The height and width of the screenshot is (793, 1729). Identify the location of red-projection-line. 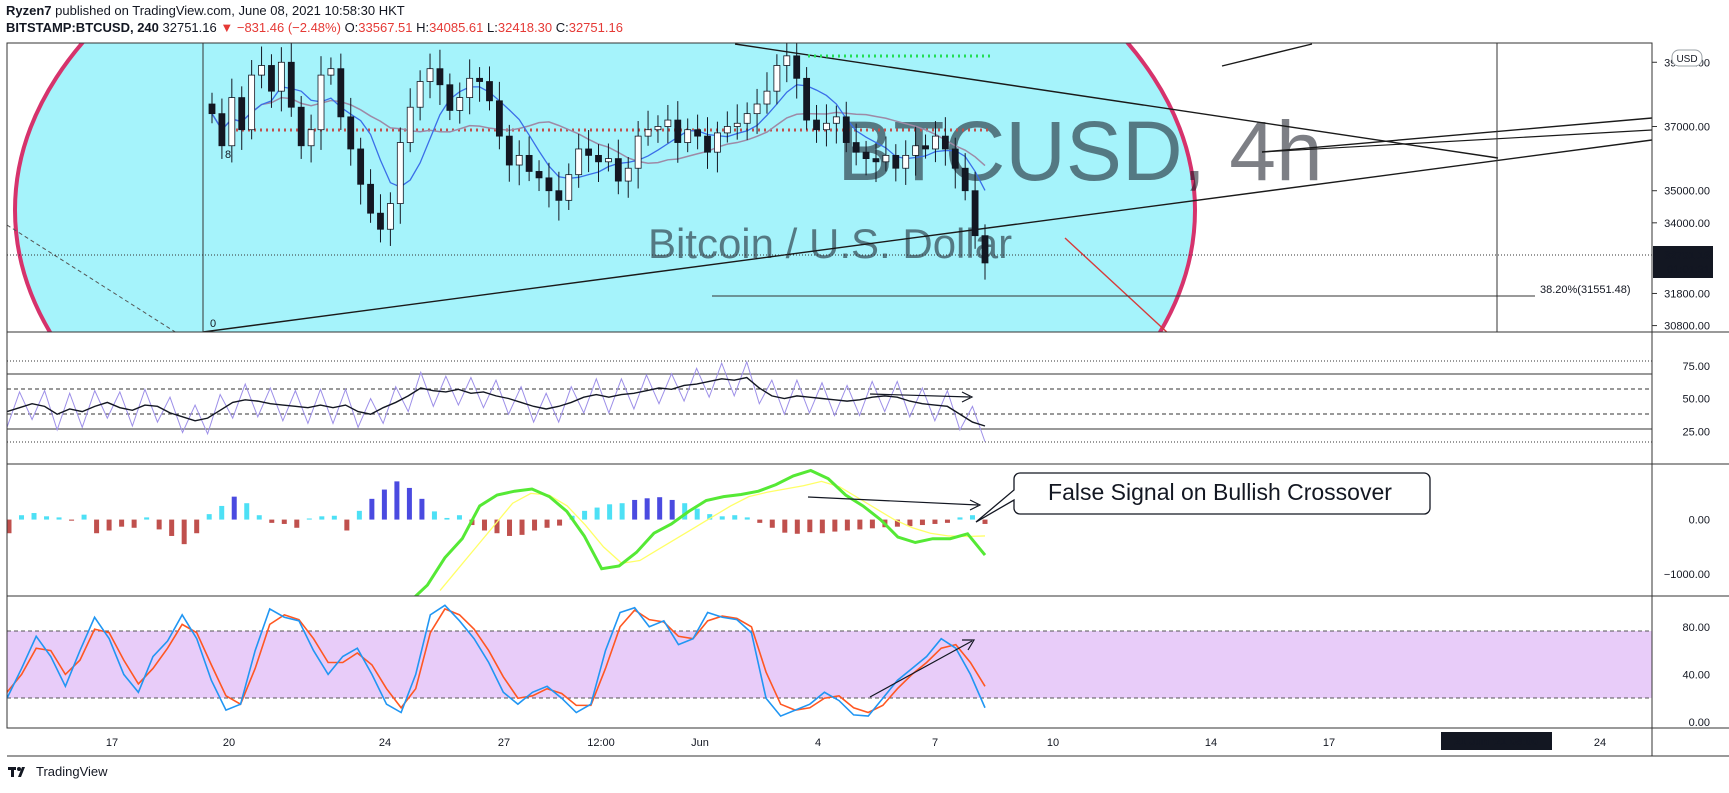
(1117, 286).